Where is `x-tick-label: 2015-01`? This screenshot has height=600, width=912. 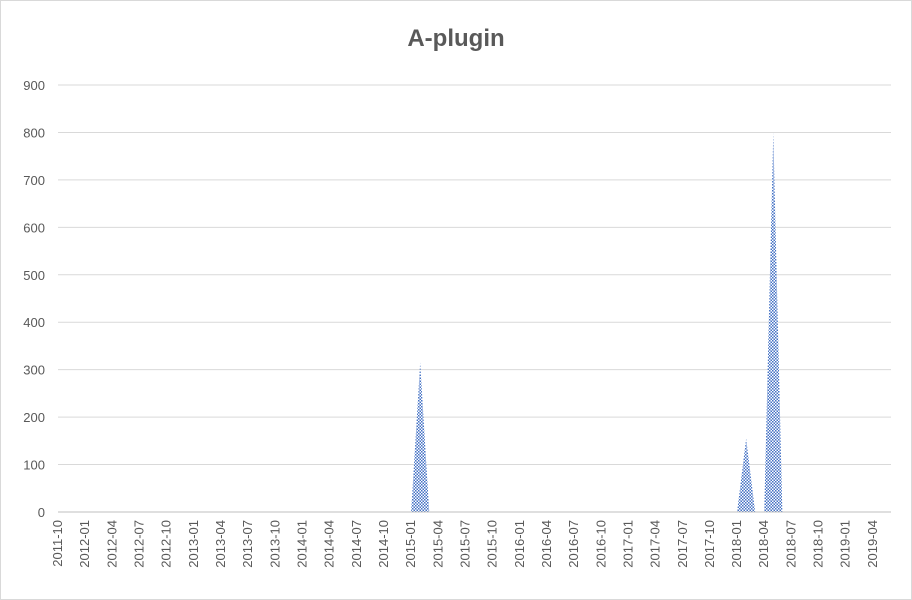 x-tick-label: 2015-01 is located at coordinates (410, 544).